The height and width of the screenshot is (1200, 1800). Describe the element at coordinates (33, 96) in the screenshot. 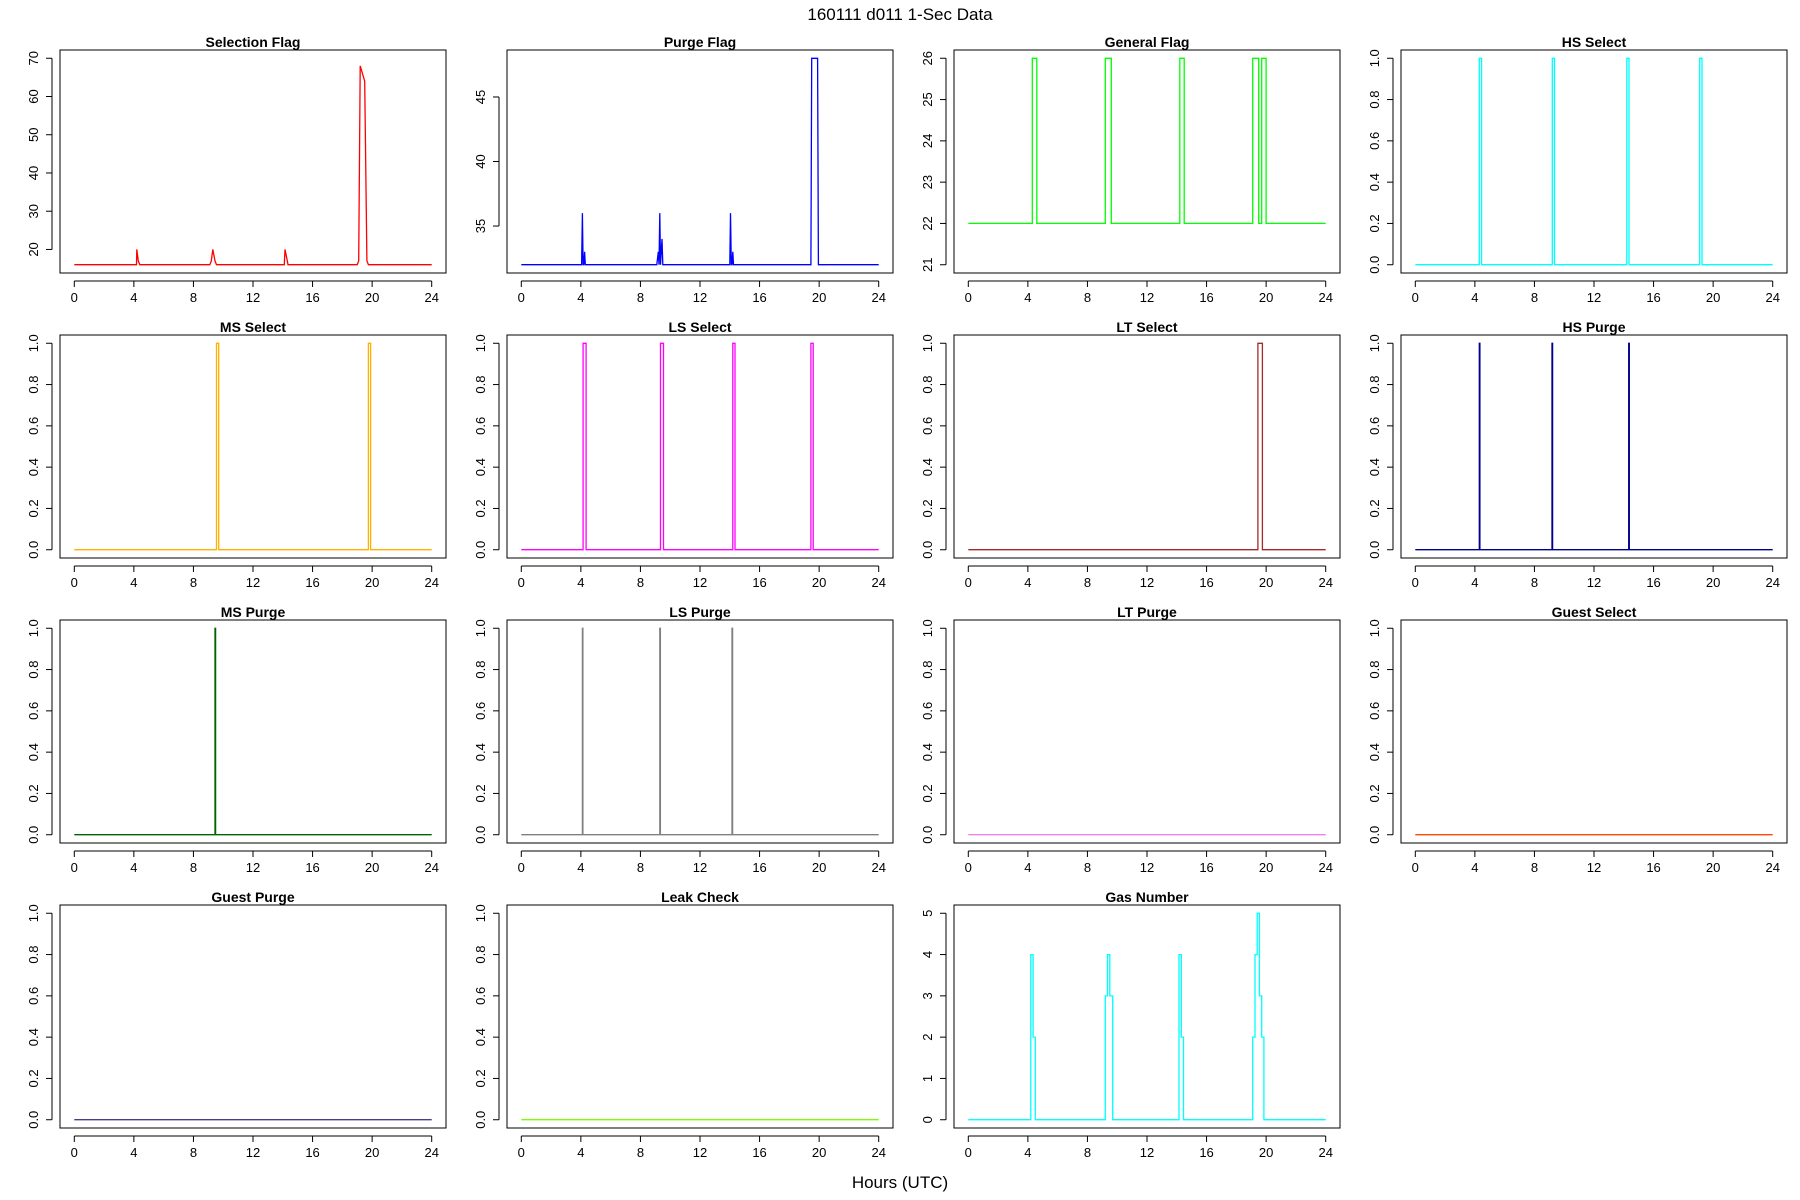

I see `y-tick-label: 60` at that location.